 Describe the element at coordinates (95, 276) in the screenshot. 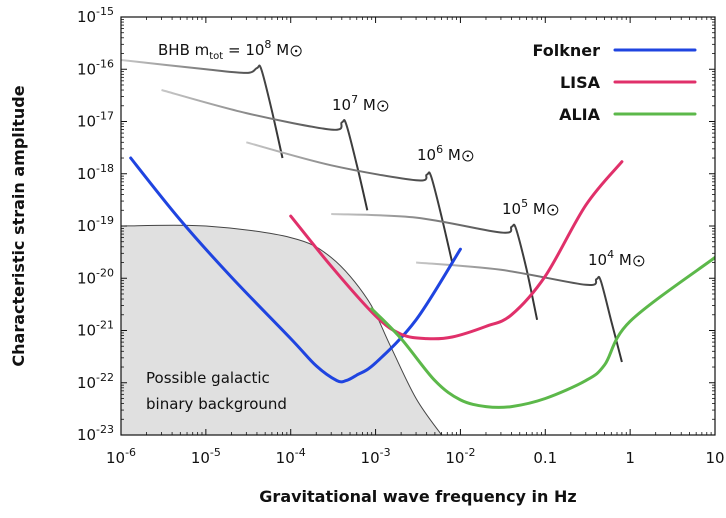

I see `y-tick-label: 10-20` at that location.